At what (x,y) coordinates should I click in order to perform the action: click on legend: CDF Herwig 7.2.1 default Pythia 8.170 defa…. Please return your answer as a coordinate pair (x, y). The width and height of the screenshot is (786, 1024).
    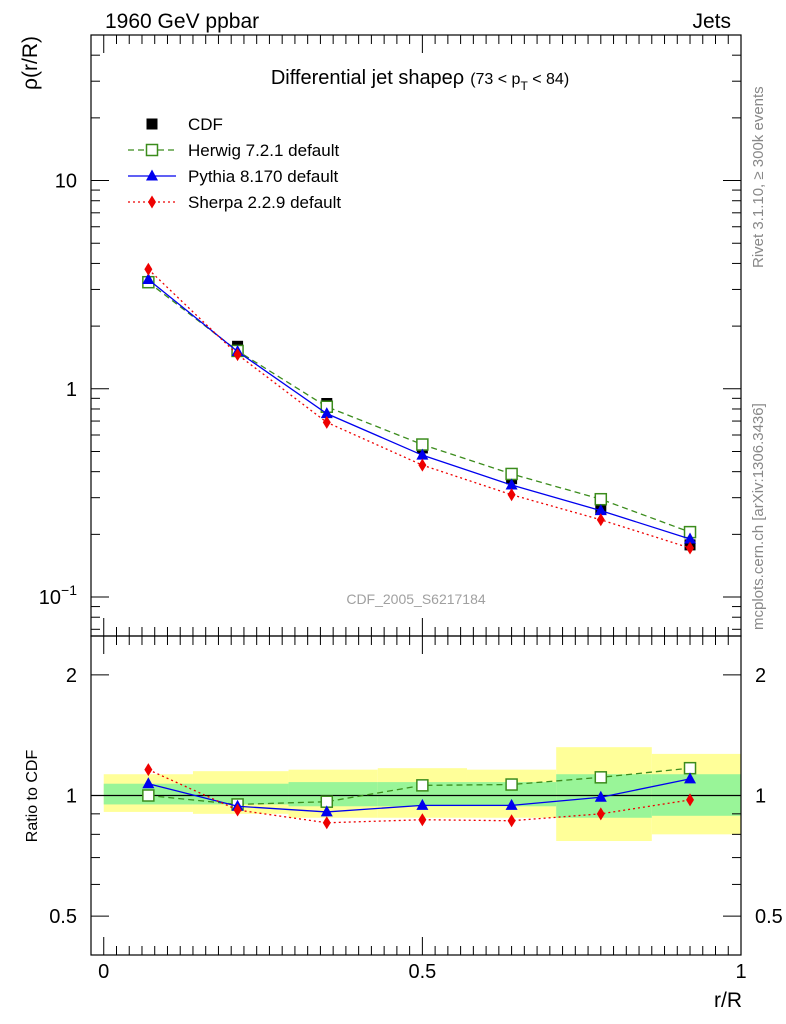
    Looking at the image, I should click on (234, 163).